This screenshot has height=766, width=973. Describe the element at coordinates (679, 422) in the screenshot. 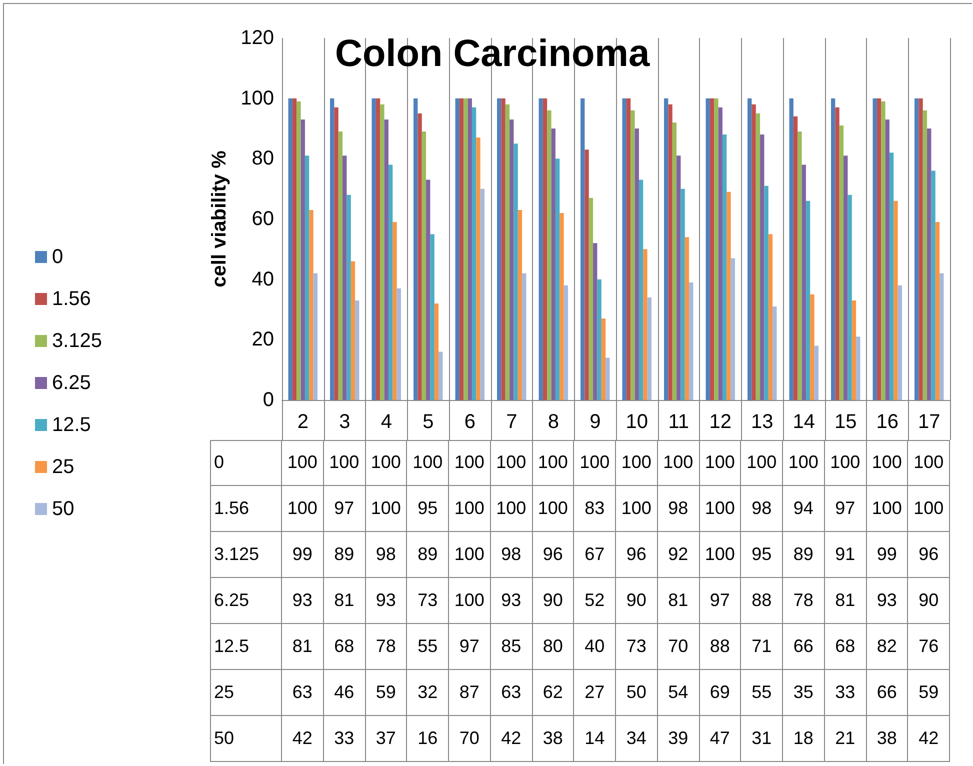

I see `x-tick-label: 11` at that location.